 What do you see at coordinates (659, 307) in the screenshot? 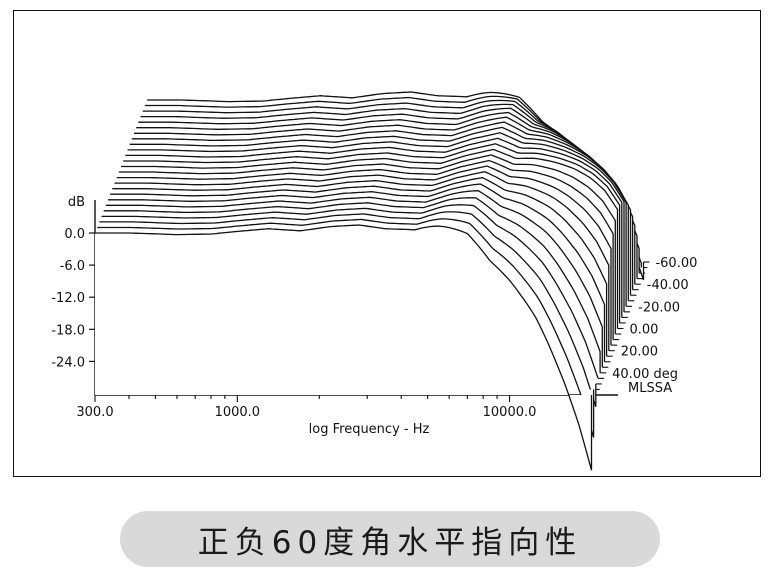
I see `z-tick-label: -20.00` at bounding box center [659, 307].